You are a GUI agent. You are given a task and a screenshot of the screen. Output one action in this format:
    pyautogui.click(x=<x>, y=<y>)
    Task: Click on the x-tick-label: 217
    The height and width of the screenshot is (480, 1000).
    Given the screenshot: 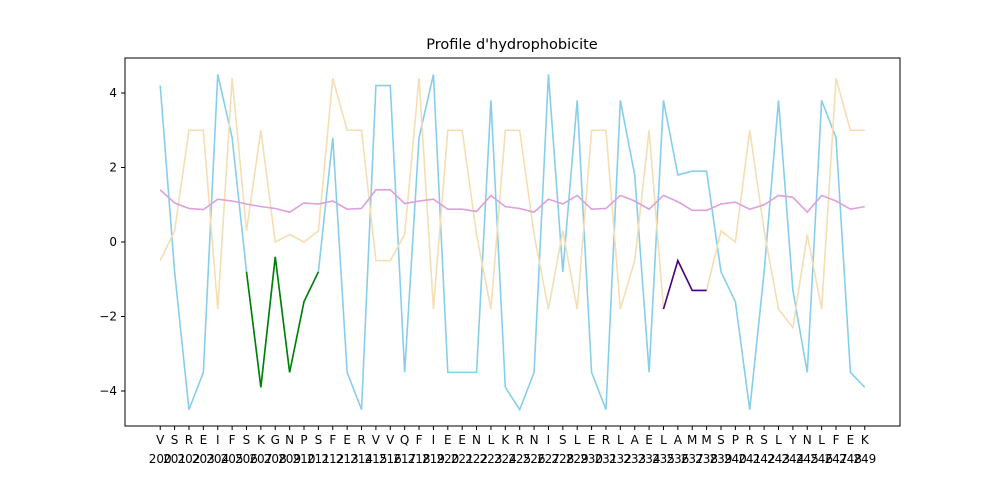 What is the action you would take?
    pyautogui.click(x=404, y=459)
    